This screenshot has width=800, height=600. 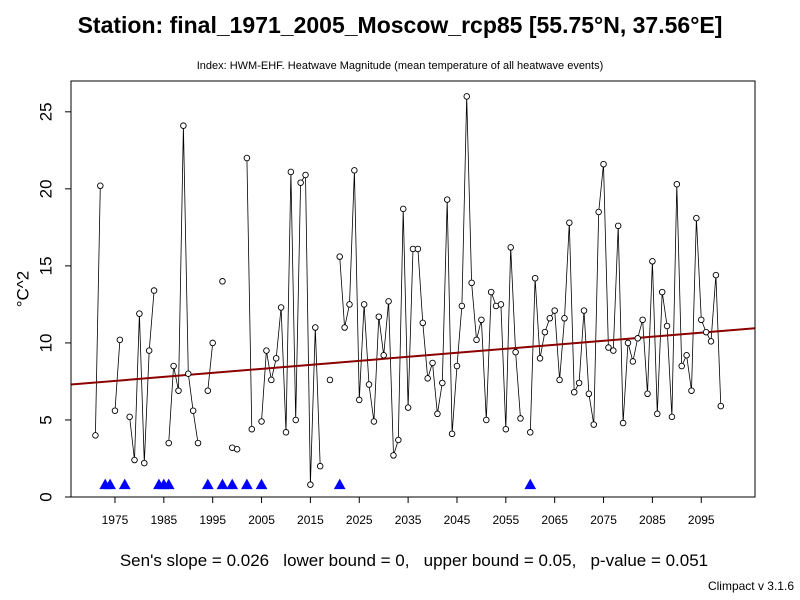 What do you see at coordinates (45, 419) in the screenshot?
I see `y-tick-label: 5` at bounding box center [45, 419].